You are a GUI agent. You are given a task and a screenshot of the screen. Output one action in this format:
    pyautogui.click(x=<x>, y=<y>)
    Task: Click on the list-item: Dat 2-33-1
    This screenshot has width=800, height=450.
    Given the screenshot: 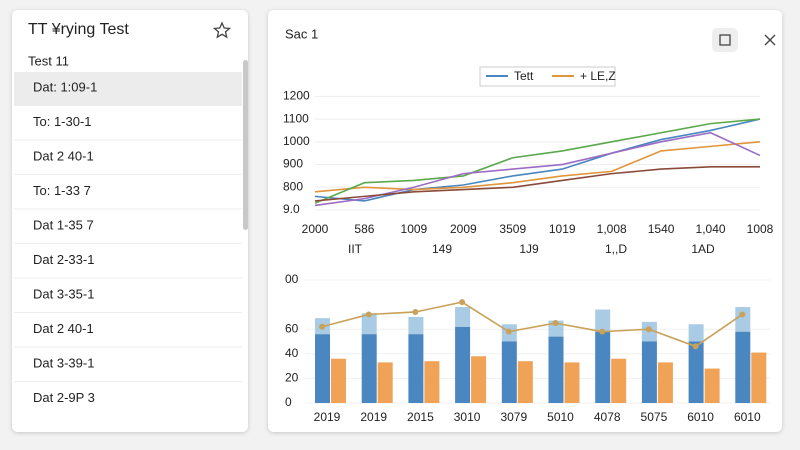 What is the action you would take?
    pyautogui.click(x=63, y=259)
    